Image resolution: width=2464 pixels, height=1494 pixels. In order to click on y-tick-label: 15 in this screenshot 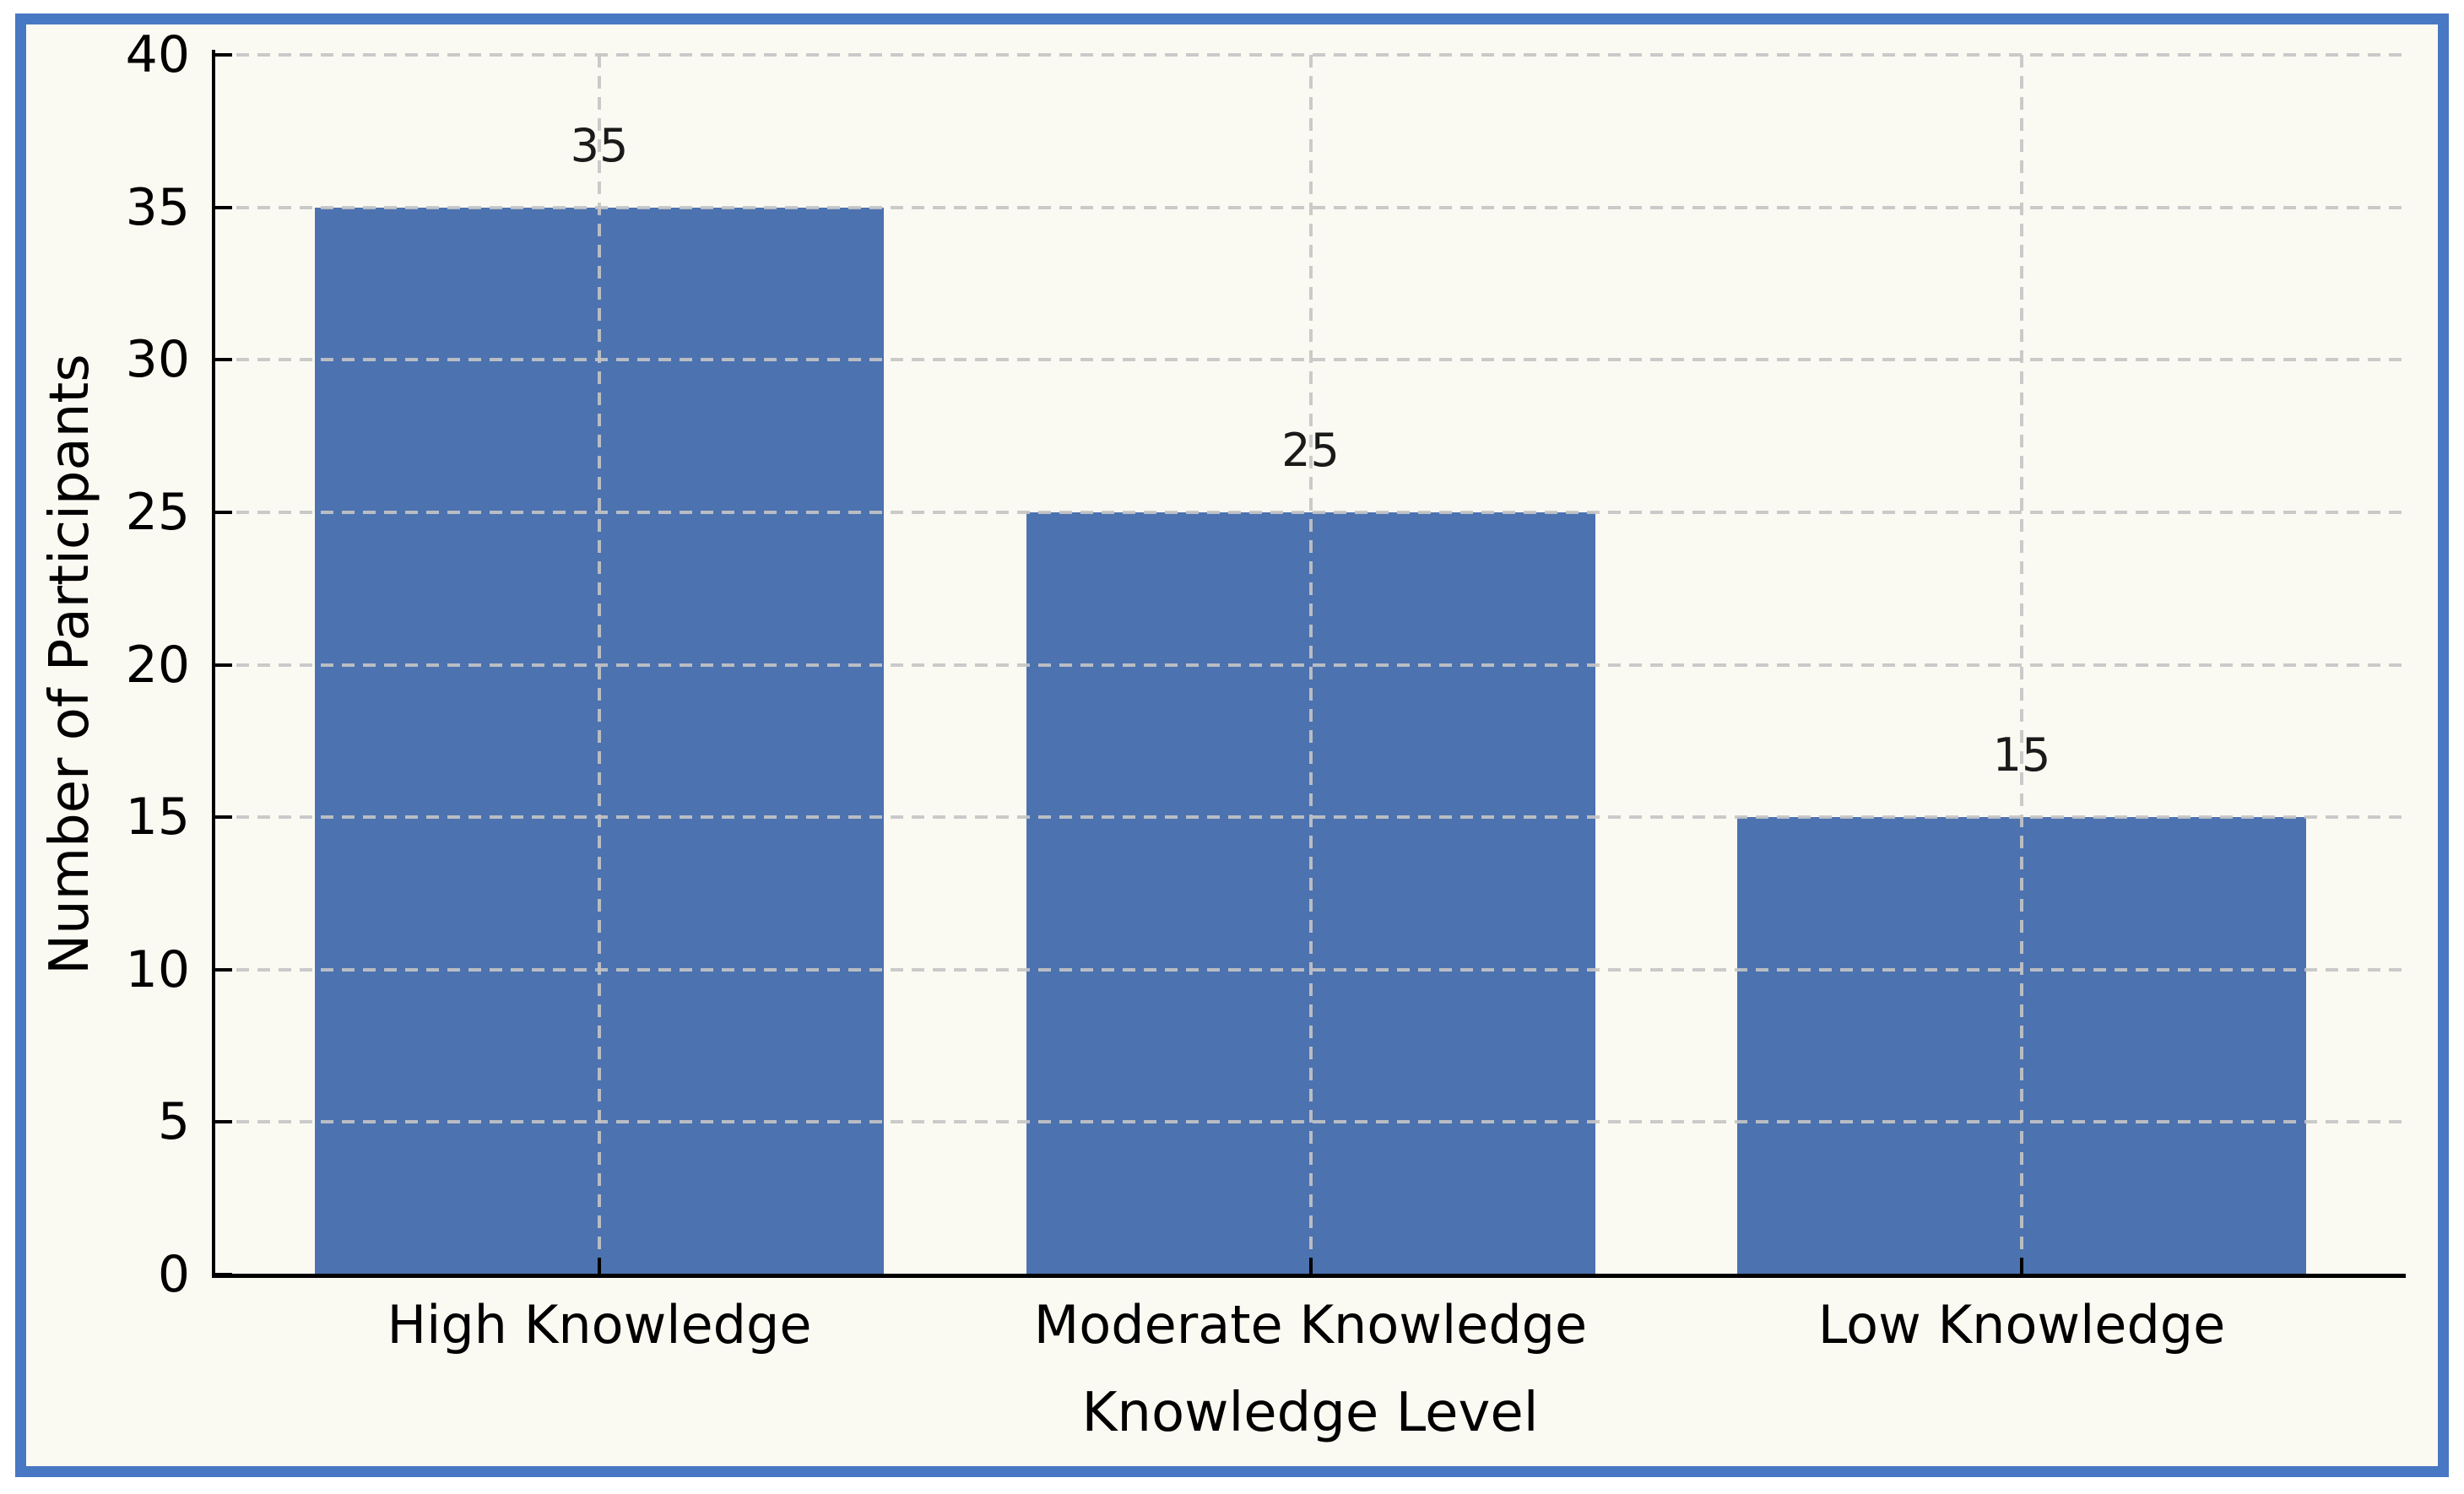, I will do `click(157, 817)`.